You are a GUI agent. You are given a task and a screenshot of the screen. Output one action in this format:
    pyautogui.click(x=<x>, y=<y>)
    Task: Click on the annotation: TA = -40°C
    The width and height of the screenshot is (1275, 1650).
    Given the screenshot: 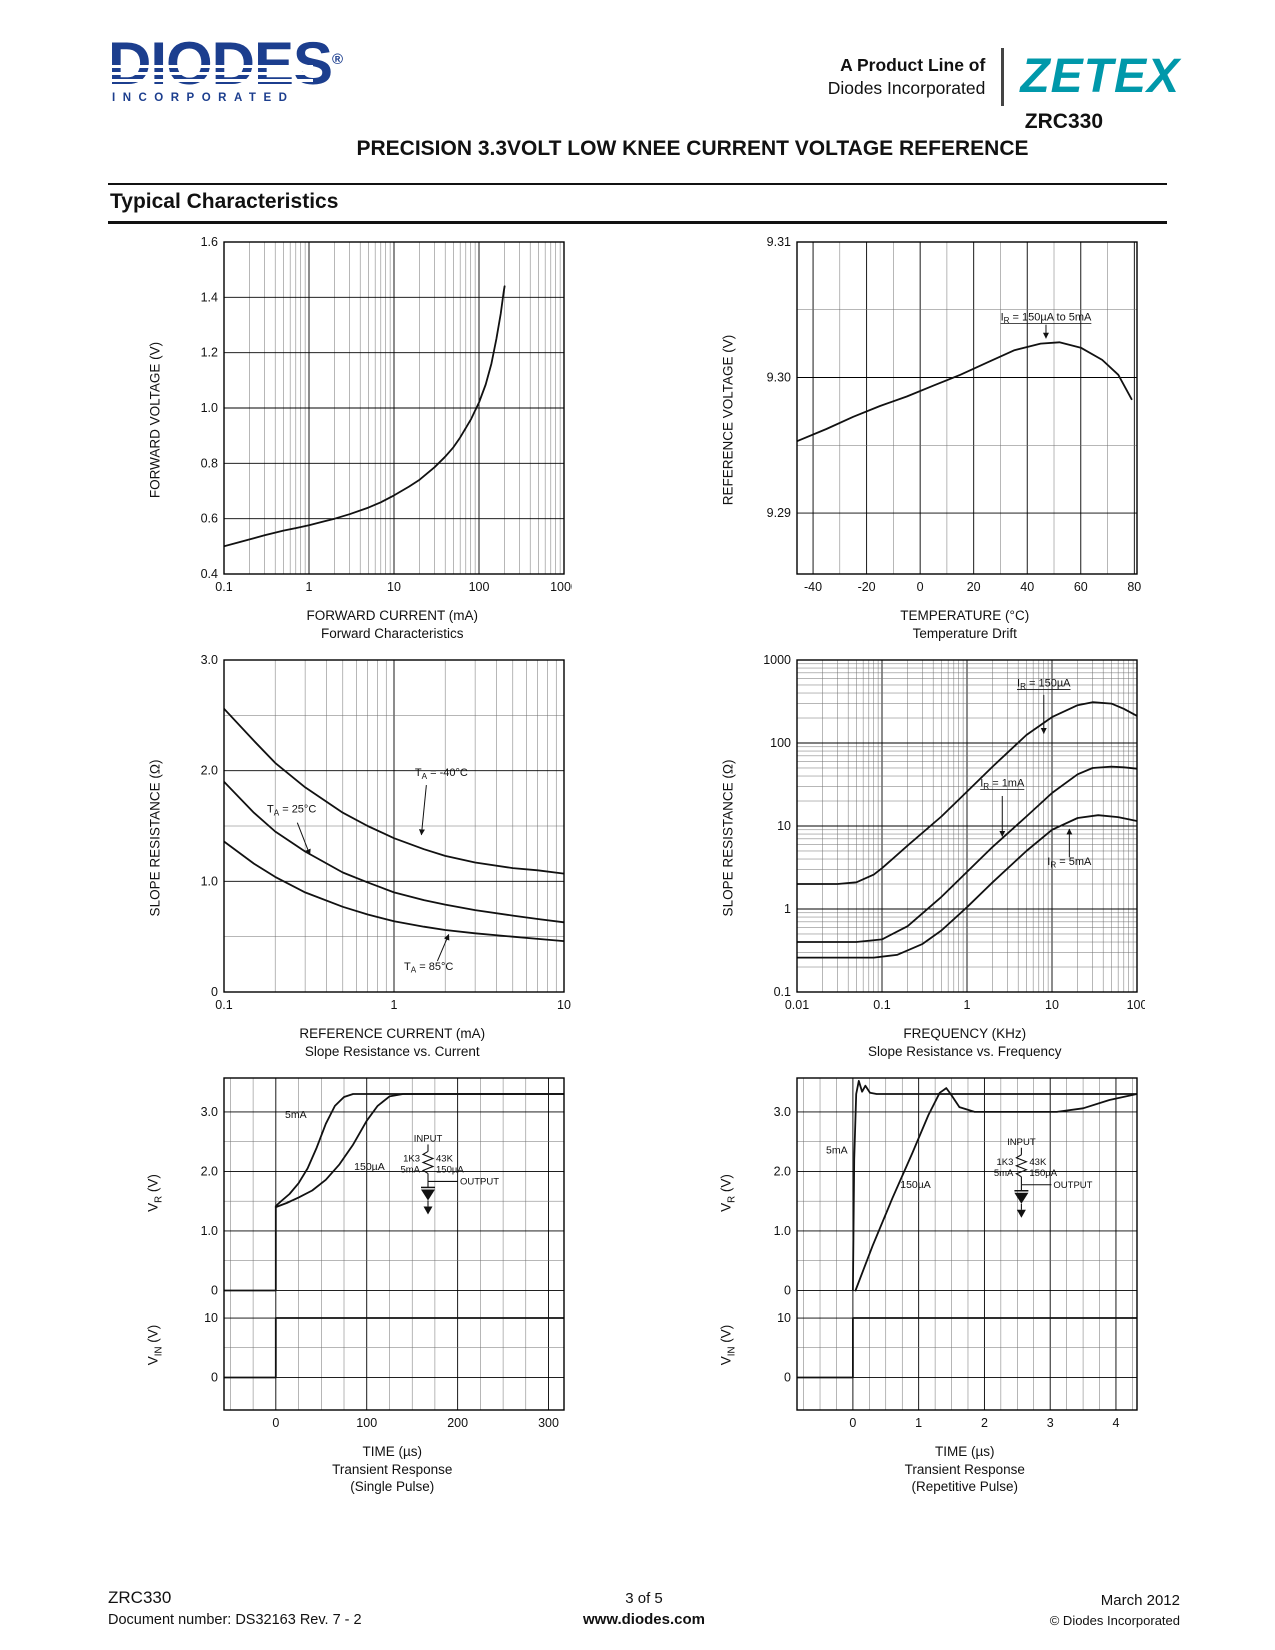 What is the action you would take?
    pyautogui.click(x=441, y=774)
    